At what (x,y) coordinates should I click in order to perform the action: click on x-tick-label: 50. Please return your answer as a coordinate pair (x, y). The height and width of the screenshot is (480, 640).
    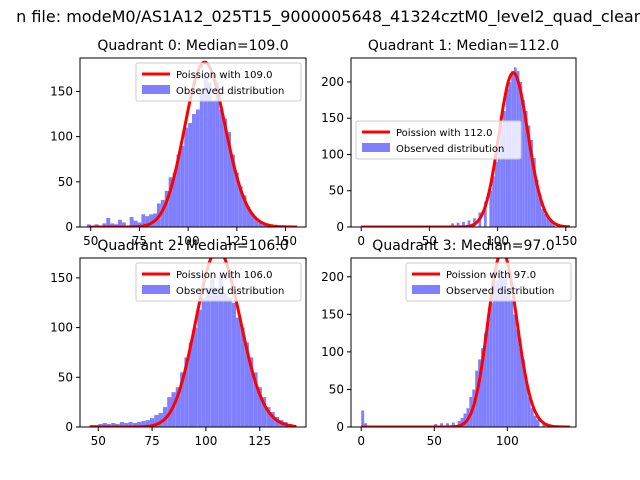
    Looking at the image, I should click on (429, 241).